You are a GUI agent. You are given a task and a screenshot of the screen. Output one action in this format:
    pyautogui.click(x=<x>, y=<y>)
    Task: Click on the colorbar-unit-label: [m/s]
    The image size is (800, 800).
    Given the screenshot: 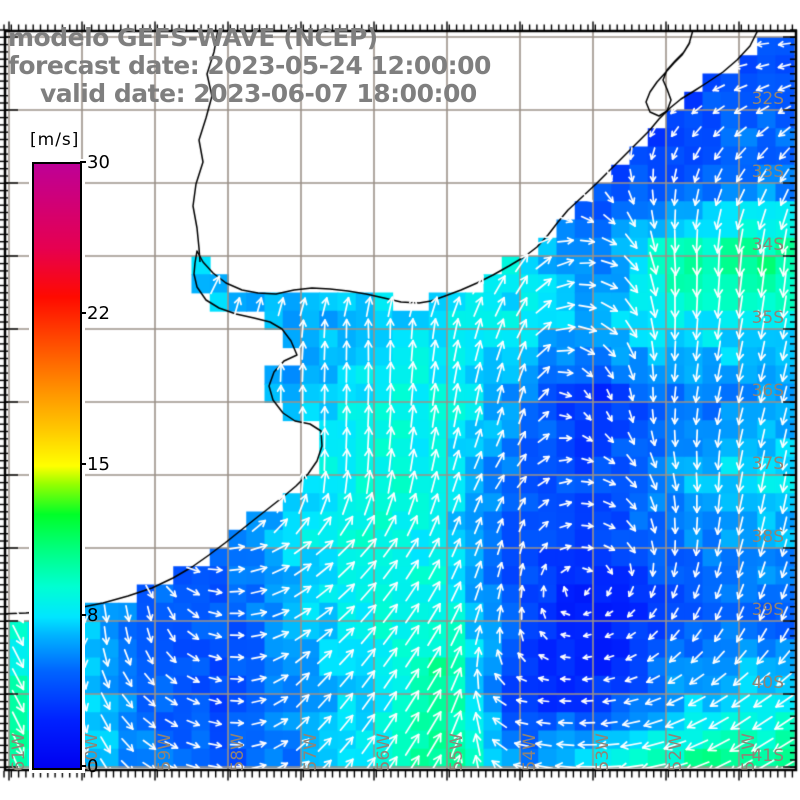 What is the action you would take?
    pyautogui.click(x=55, y=140)
    